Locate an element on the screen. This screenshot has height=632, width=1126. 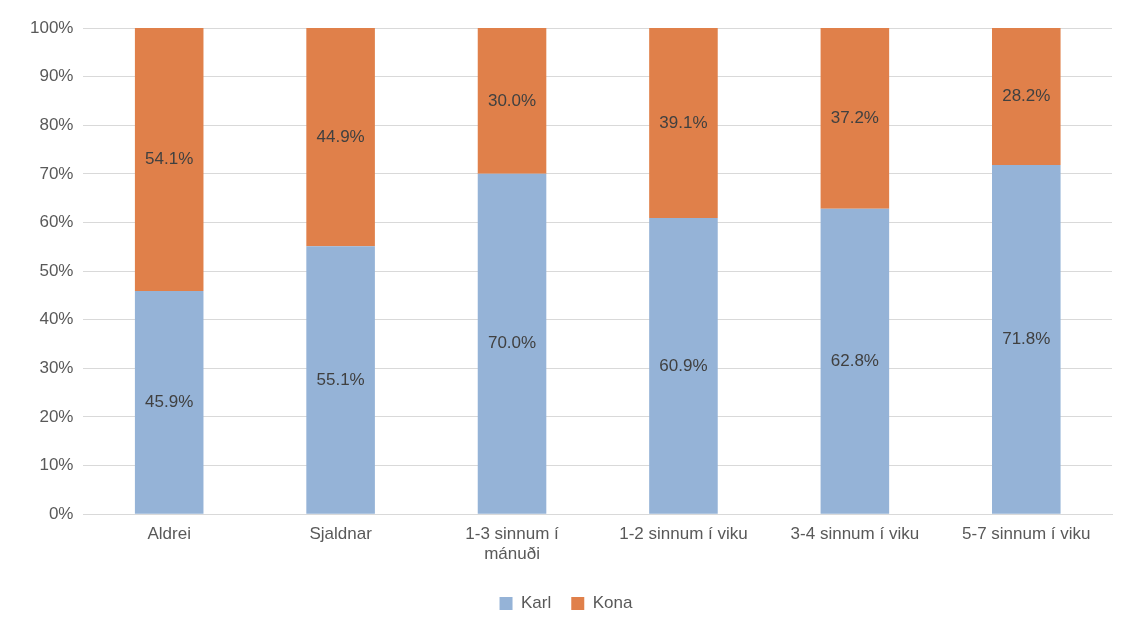
data-label: 28.2% is located at coordinates (1026, 96).